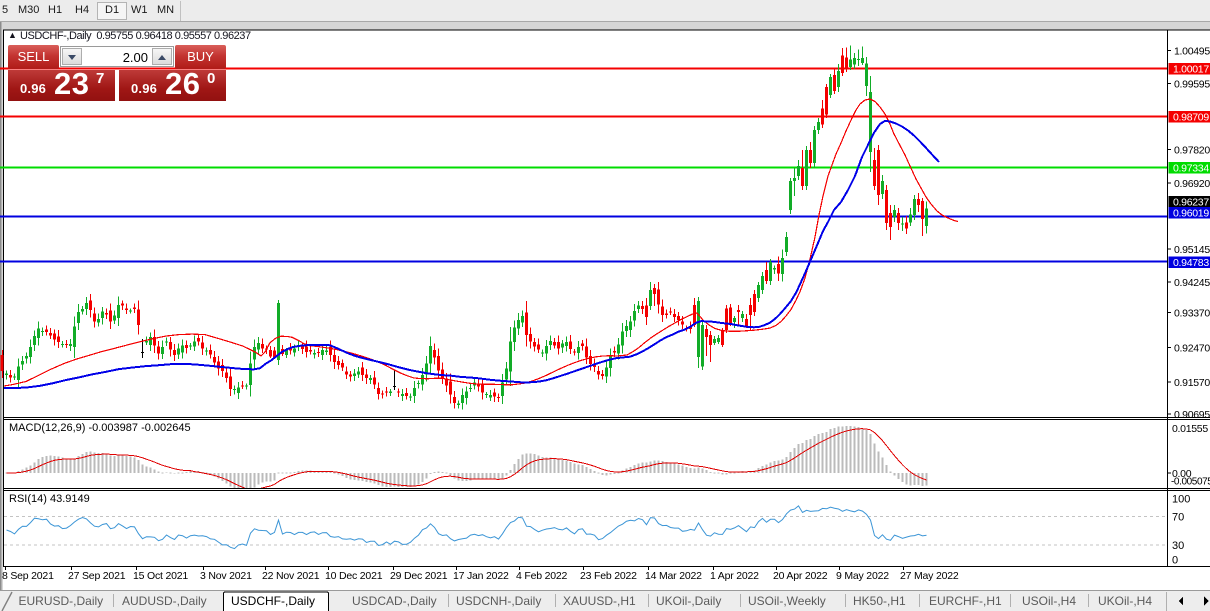 This screenshot has height=611, width=1210. What do you see at coordinates (1191, 118) in the screenshot?
I see `svg-text: 0.98709` at bounding box center [1191, 118].